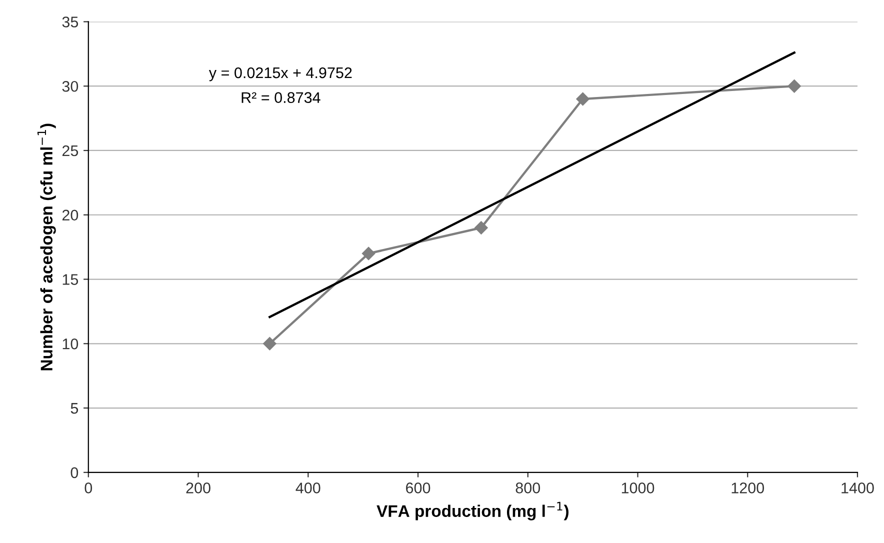 This screenshot has height=543, width=884. Describe the element at coordinates (638, 488) in the screenshot. I see `x-tick-label: 1000` at that location.